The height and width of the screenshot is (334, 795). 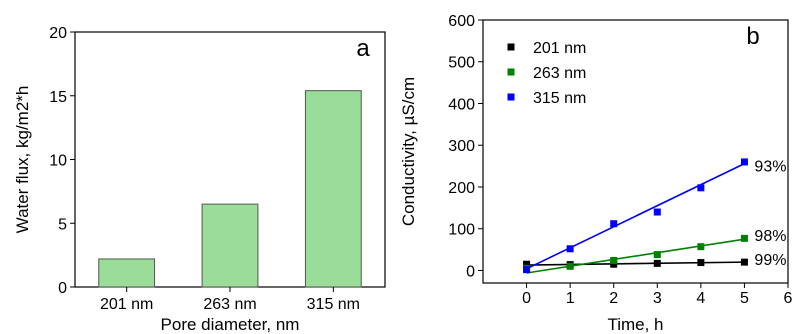 What do you see at coordinates (559, 48) in the screenshot?
I see `legend-label: 201 nm` at bounding box center [559, 48].